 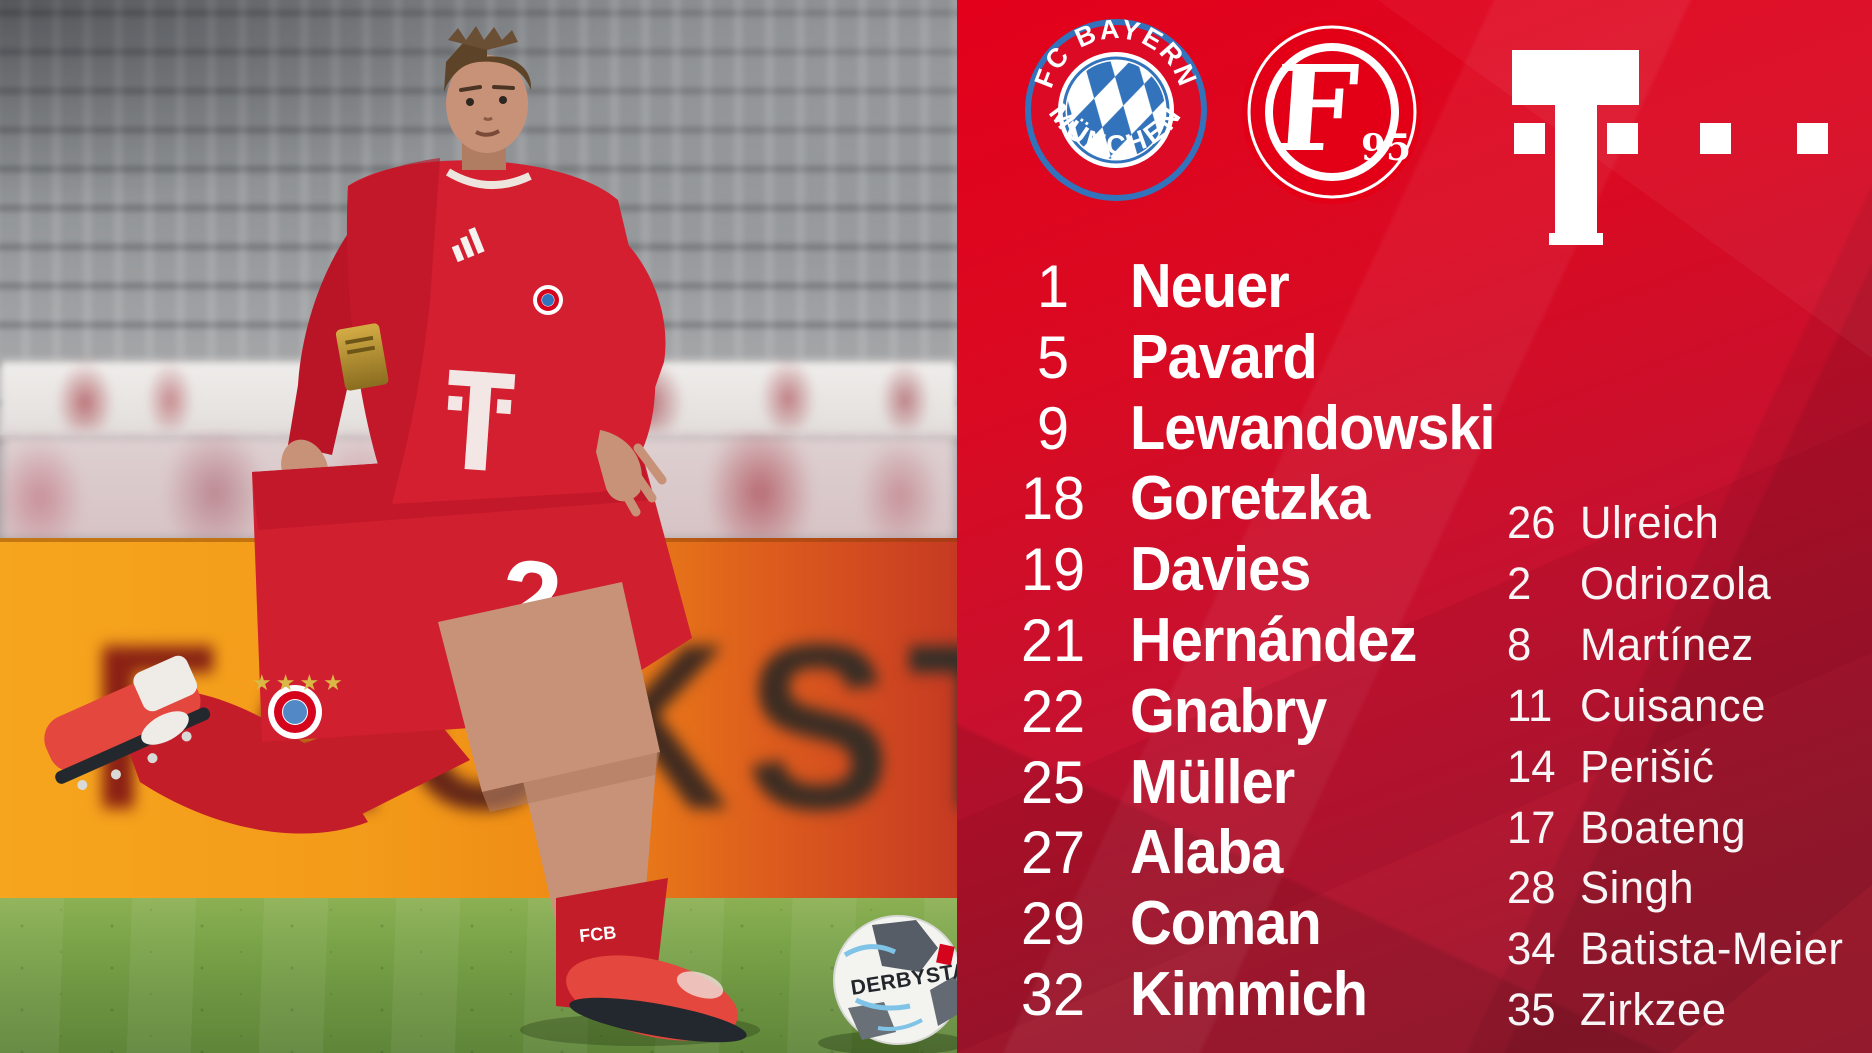 I want to click on player-number: 32, so click(x=1053, y=994).